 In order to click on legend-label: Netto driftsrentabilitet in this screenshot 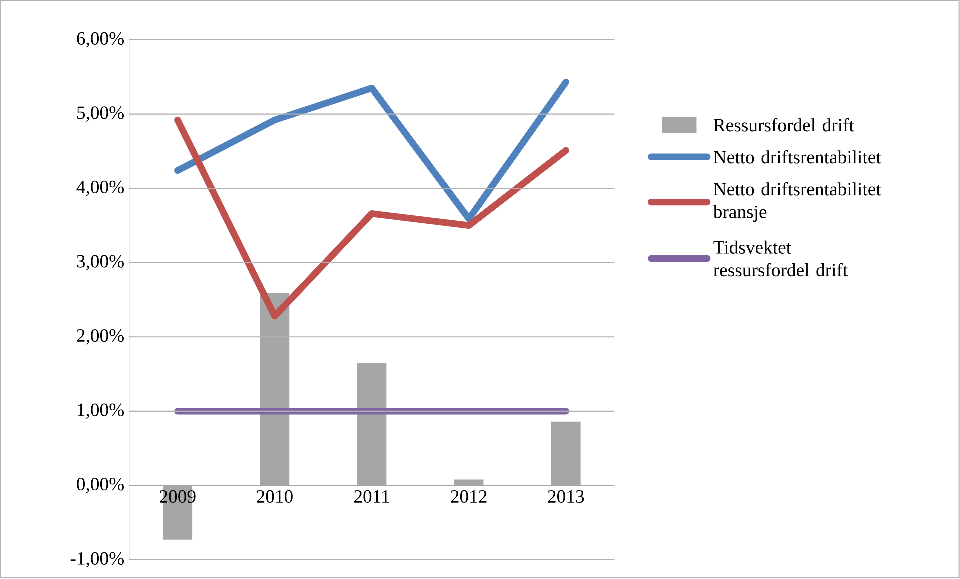, I will do `click(798, 157)`.